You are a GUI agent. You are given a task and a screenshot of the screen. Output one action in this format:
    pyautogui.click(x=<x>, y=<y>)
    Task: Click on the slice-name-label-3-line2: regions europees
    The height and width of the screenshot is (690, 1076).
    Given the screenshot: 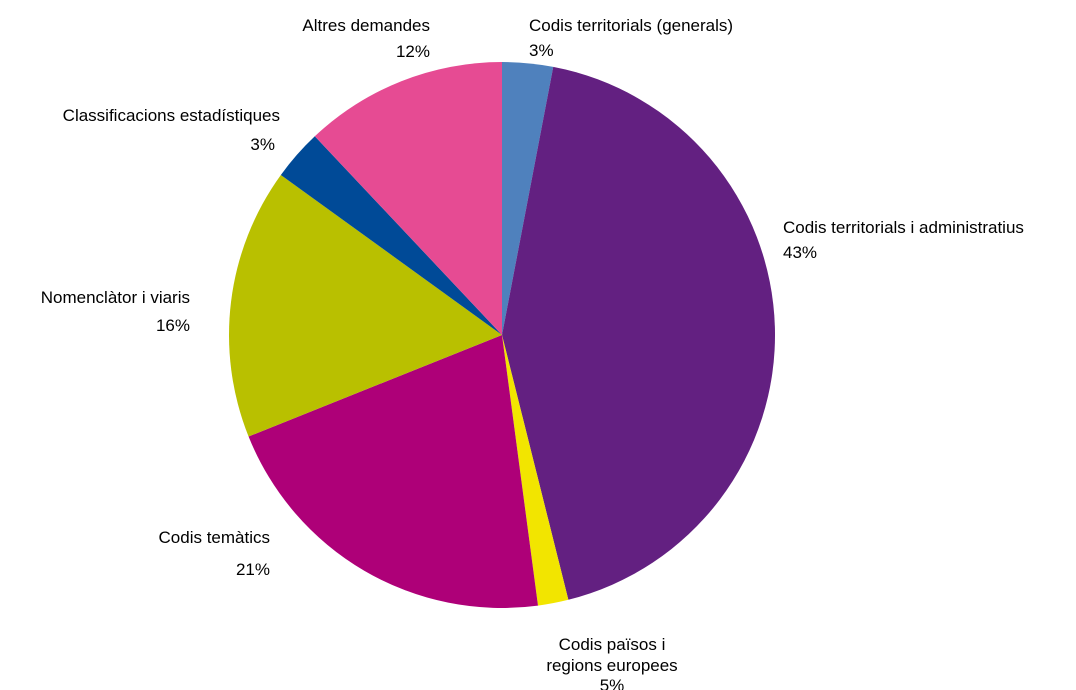 What is the action you would take?
    pyautogui.click(x=611, y=665)
    